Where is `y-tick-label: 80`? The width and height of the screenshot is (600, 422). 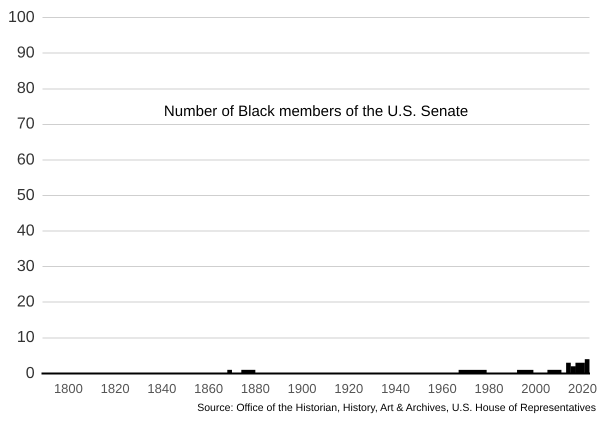 y-tick-label: 80 is located at coordinates (25, 89).